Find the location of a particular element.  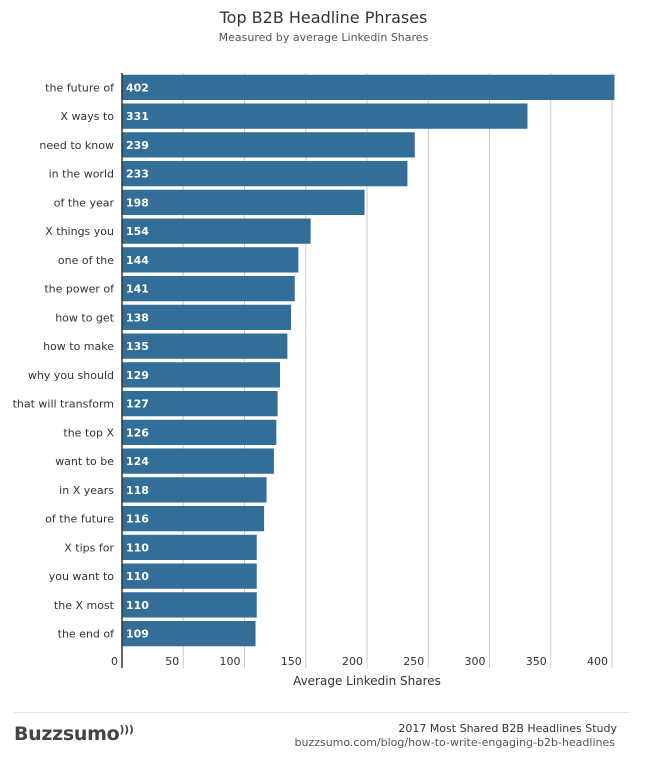

y-tick-label: why you should is located at coordinates (71, 375).